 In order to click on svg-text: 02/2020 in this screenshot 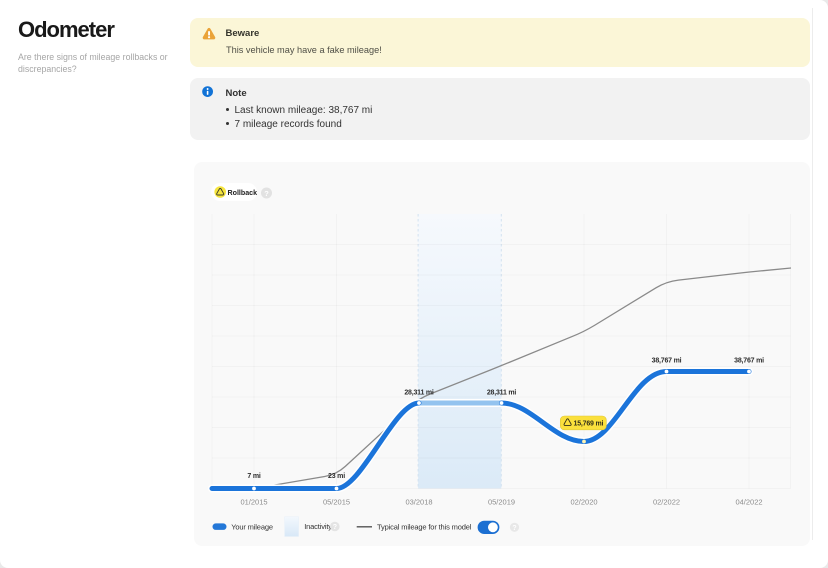, I will do `click(583, 502)`.